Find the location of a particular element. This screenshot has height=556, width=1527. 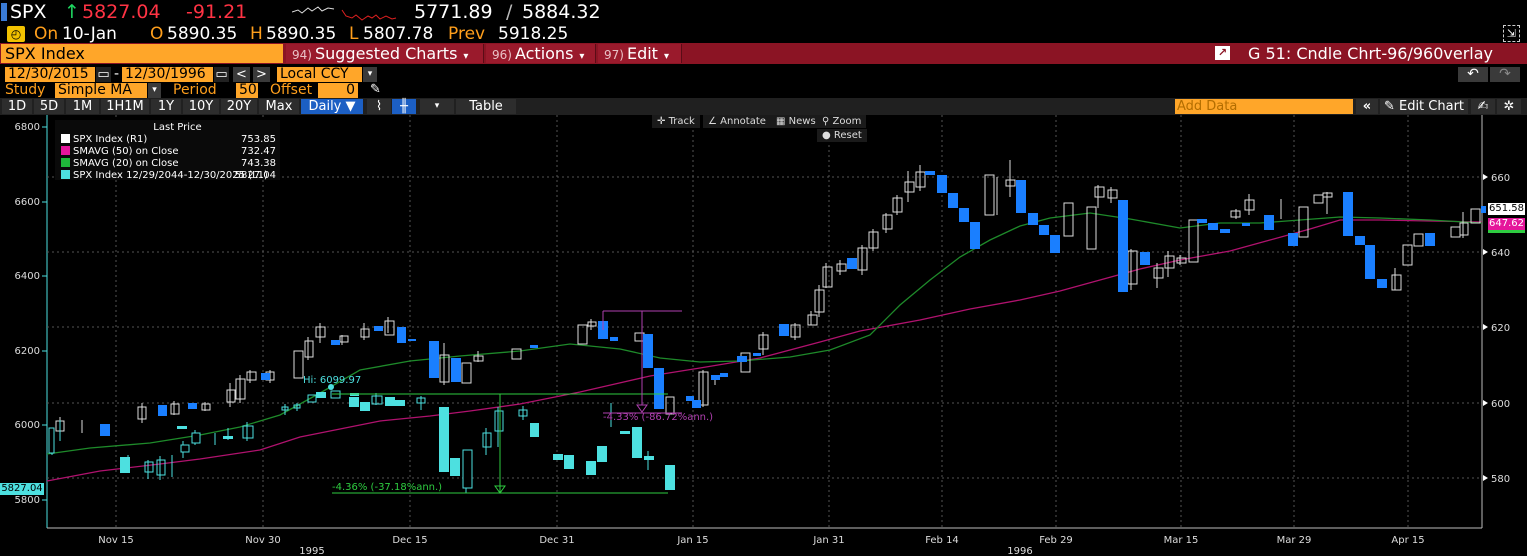

end-date-field: 12/30/1996 is located at coordinates (167, 74).